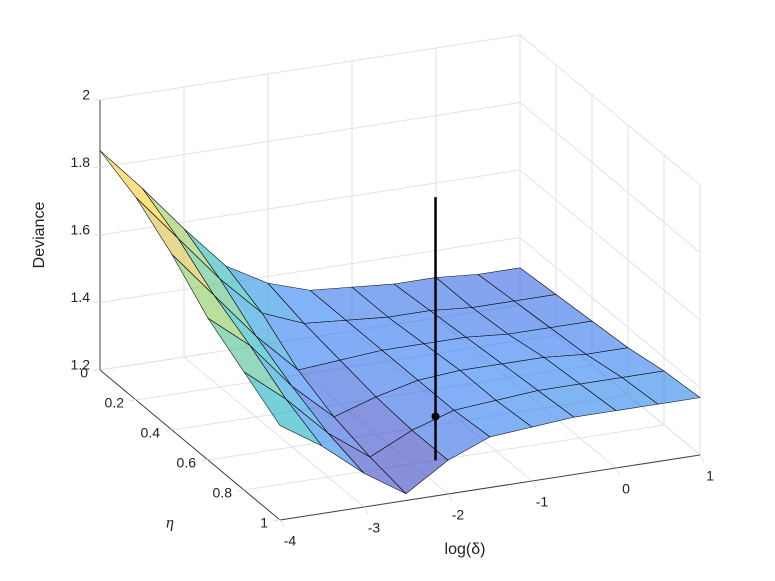 The width and height of the screenshot is (775, 581). I want to click on z-tick-label: 1.8, so click(81, 162).